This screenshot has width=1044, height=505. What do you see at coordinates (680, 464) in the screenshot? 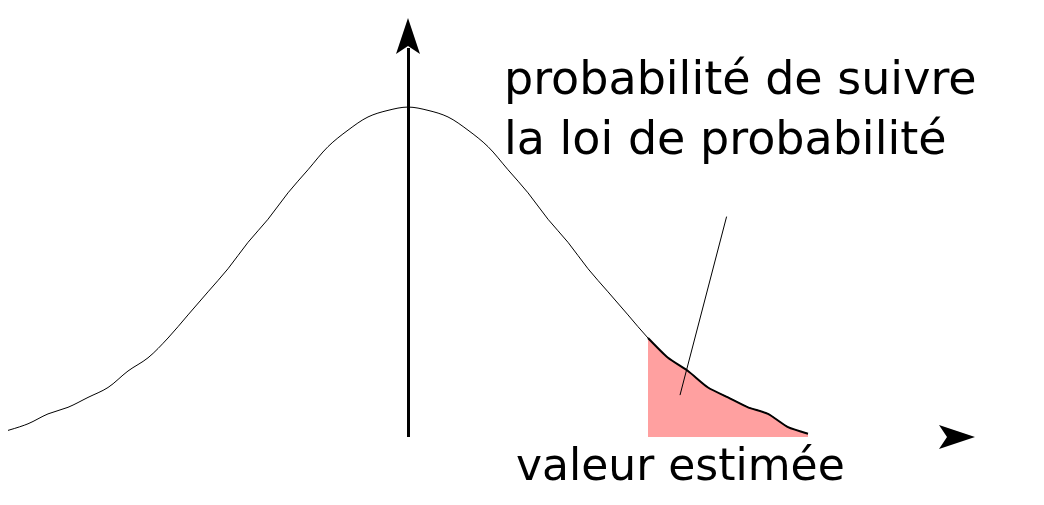
I see `x-axis-title: valeur estimée` at bounding box center [680, 464].